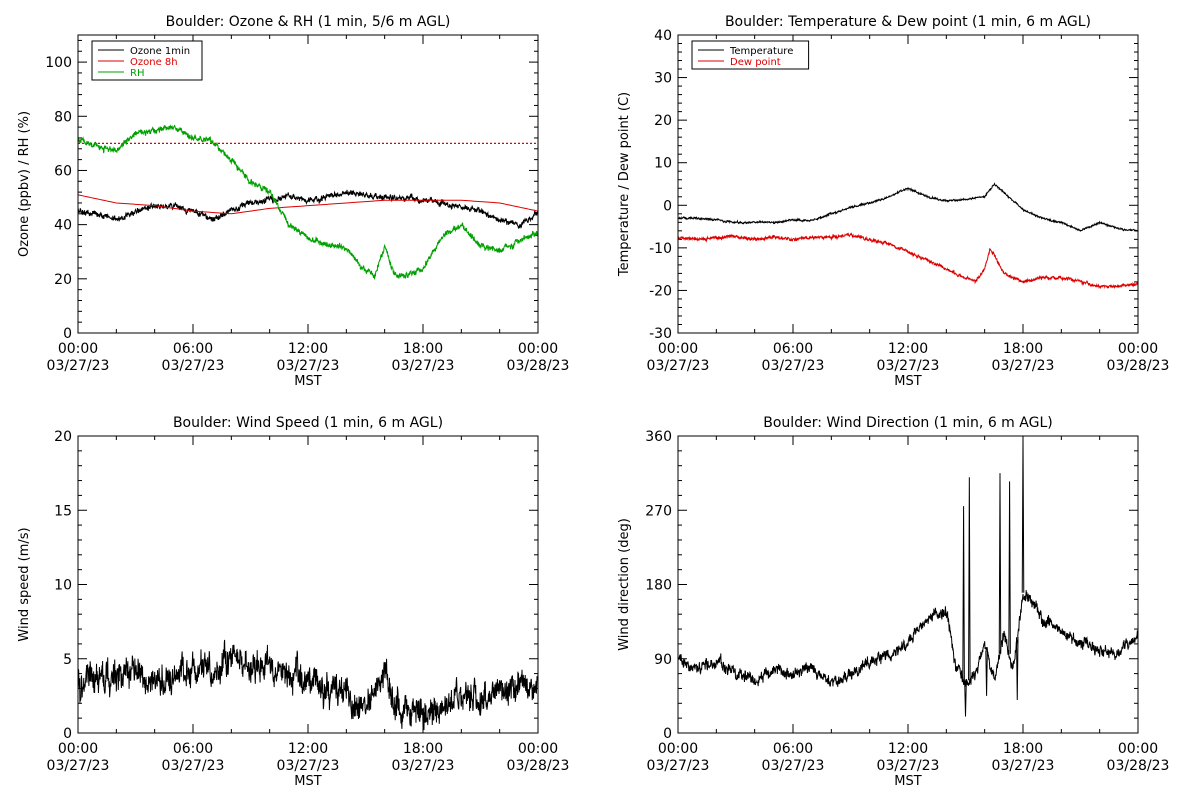 This screenshot has width=1200, height=800. I want to click on y-tick-label: 100, so click(58, 63).